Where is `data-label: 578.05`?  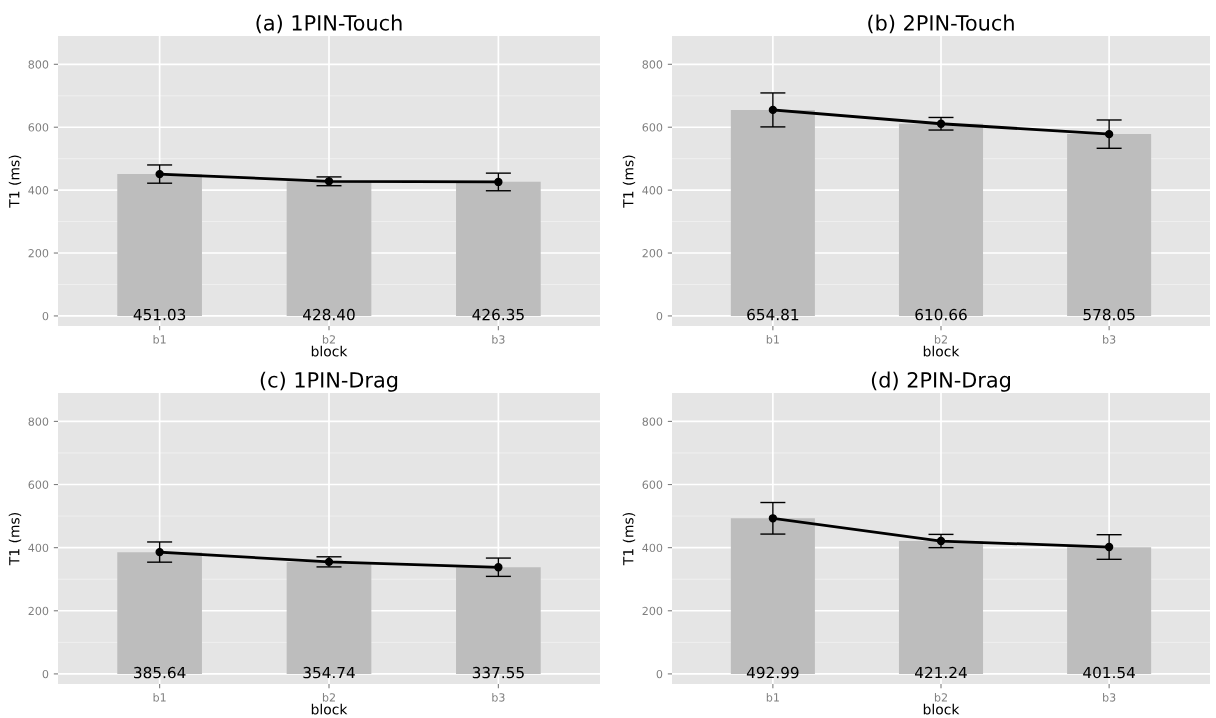
data-label: 578.05 is located at coordinates (1109, 314).